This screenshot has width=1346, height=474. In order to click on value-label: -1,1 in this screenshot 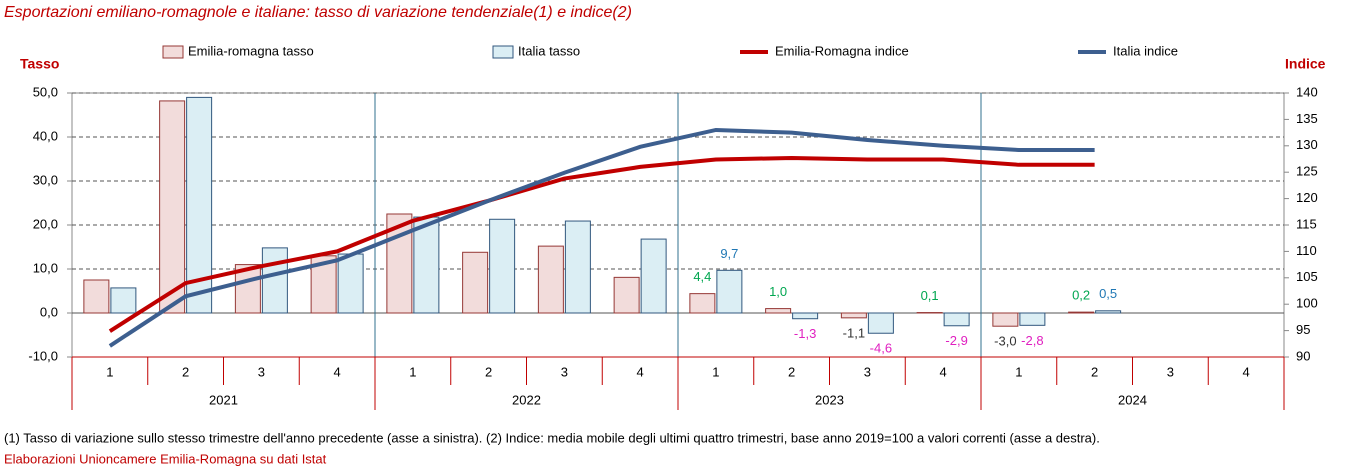, I will do `click(854, 332)`.